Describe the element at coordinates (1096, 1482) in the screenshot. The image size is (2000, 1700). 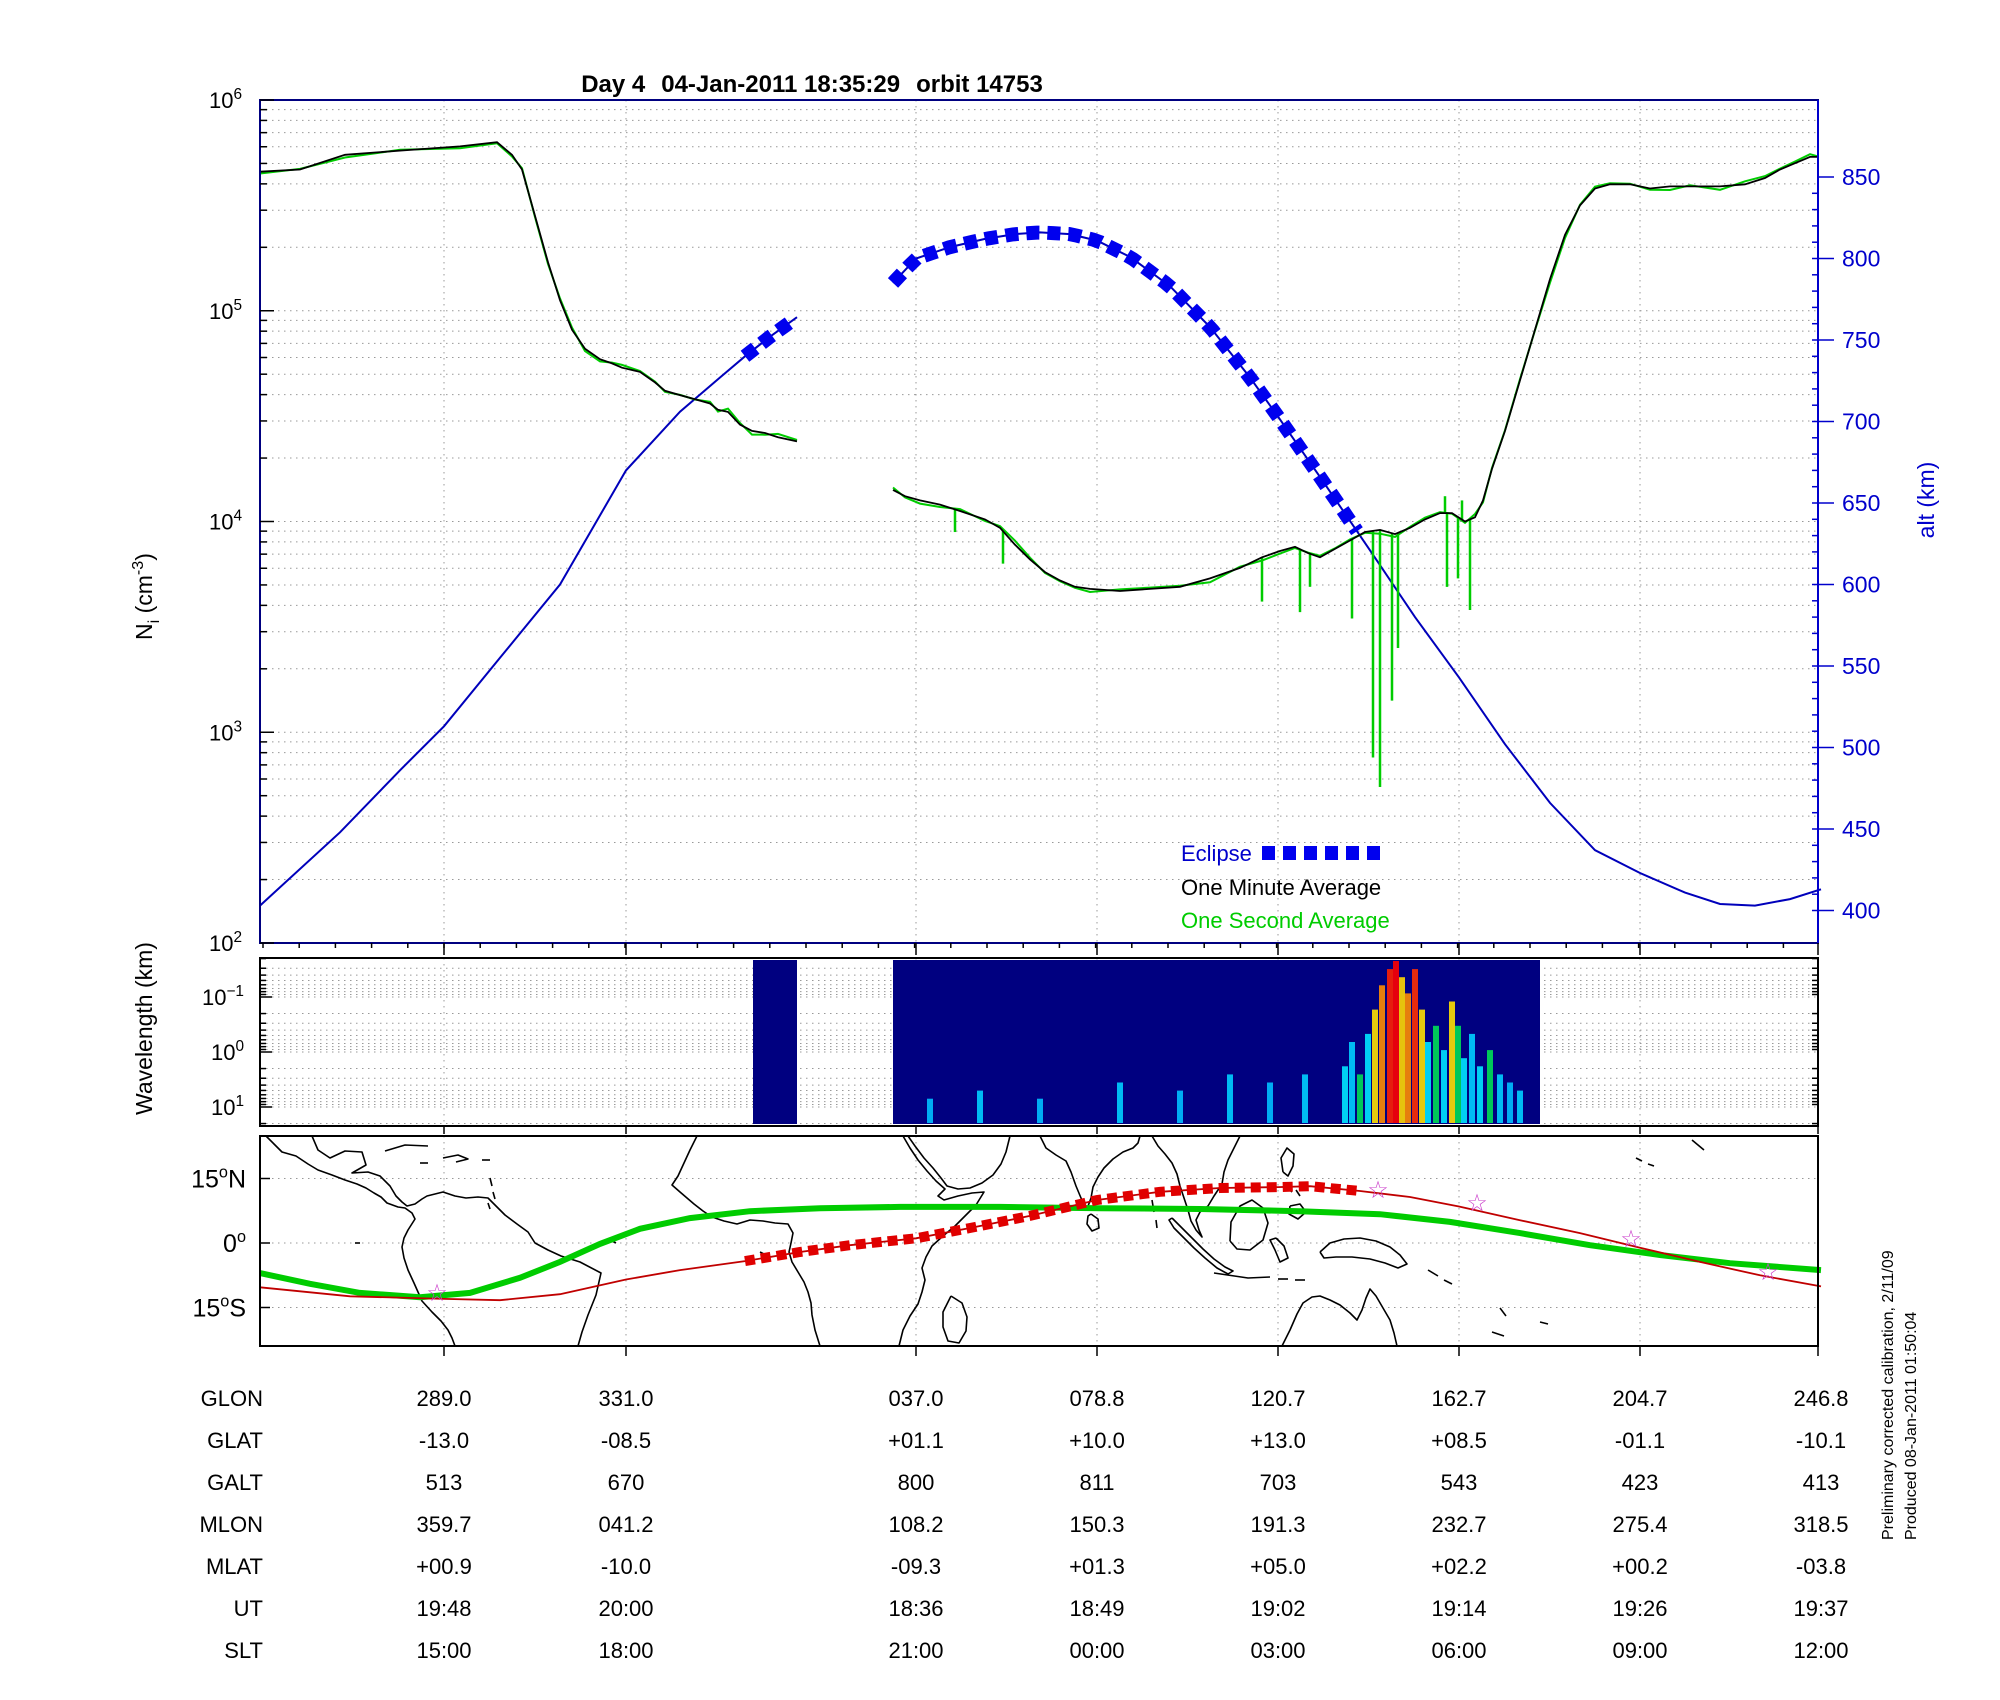
I see `table-cell: 811` at that location.